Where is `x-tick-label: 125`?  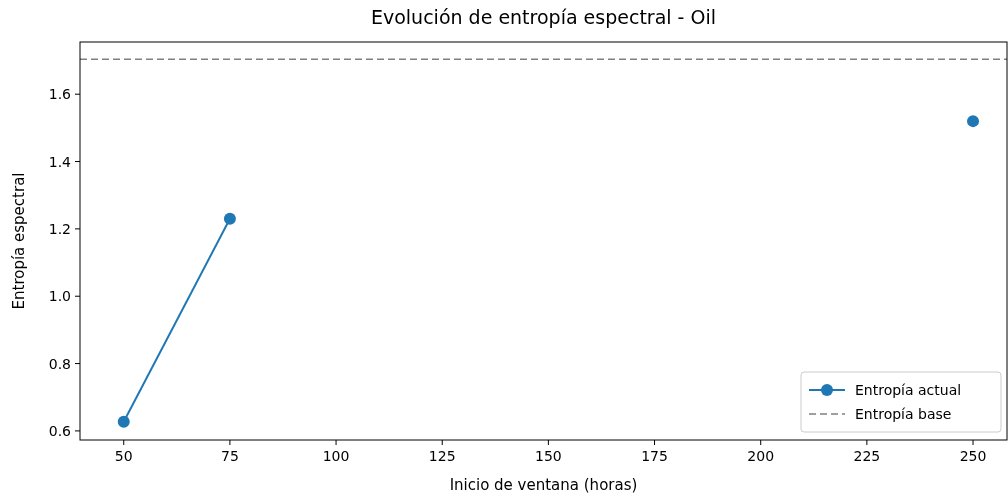
x-tick-label: 125 is located at coordinates (442, 456).